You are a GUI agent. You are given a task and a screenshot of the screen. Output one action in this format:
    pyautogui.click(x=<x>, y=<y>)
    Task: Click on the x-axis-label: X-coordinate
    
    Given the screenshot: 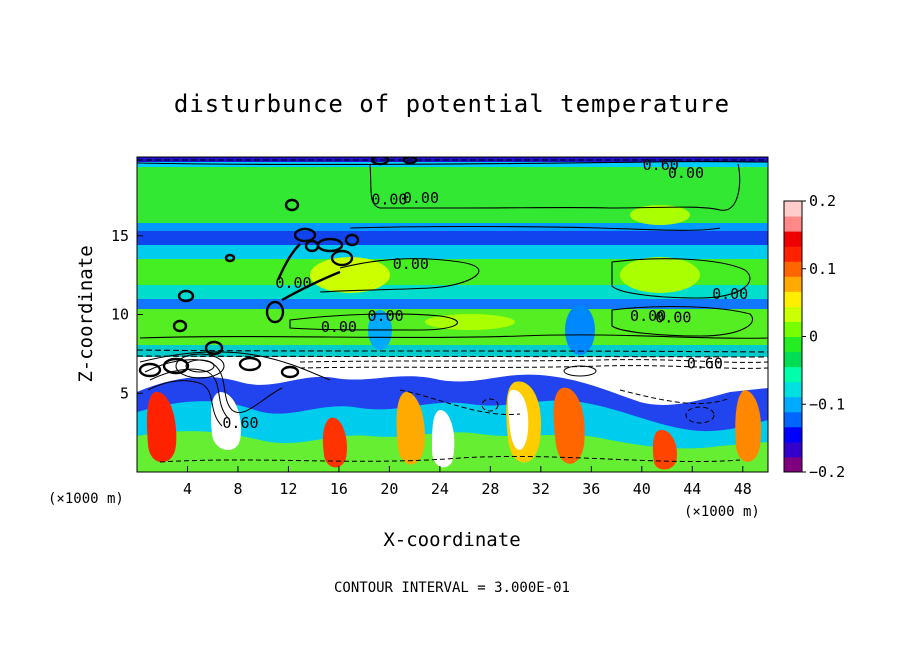 What is the action you would take?
    pyautogui.click(x=451, y=540)
    